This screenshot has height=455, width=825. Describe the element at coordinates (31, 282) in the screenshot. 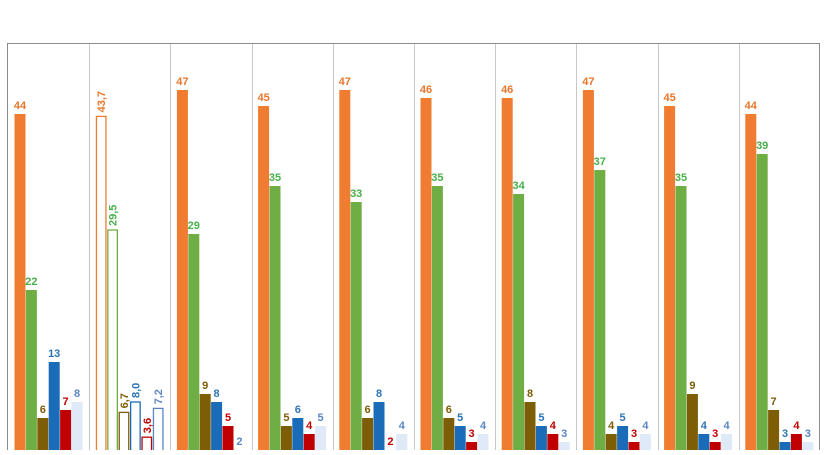

I see `data-label: 22` at that location.